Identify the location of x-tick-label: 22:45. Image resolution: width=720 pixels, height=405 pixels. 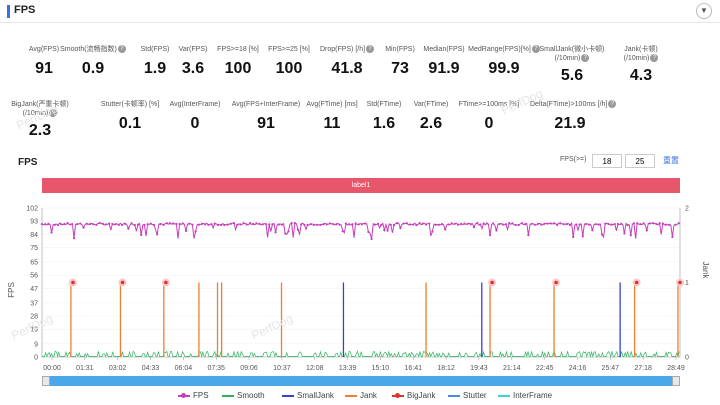
(545, 368).